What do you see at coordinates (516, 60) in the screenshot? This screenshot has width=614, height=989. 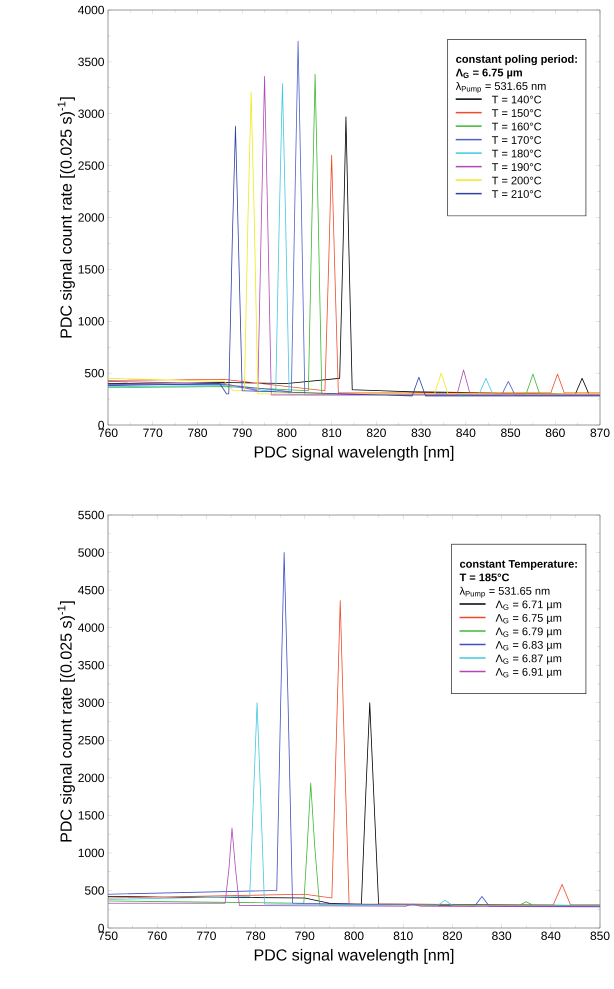 I see `legend-title: constant poling period:` at bounding box center [516, 60].